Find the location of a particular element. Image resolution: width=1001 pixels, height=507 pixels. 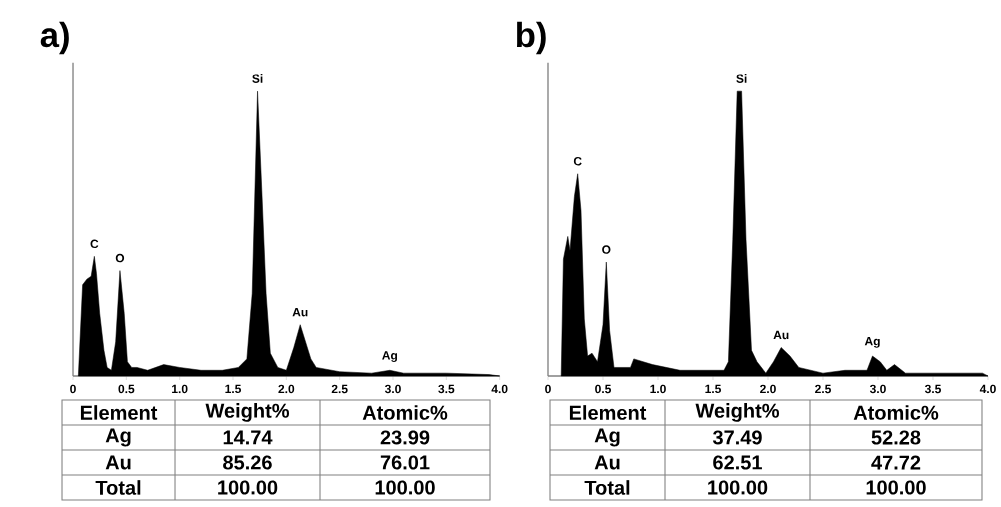

text: 62.51 is located at coordinates (737, 462).